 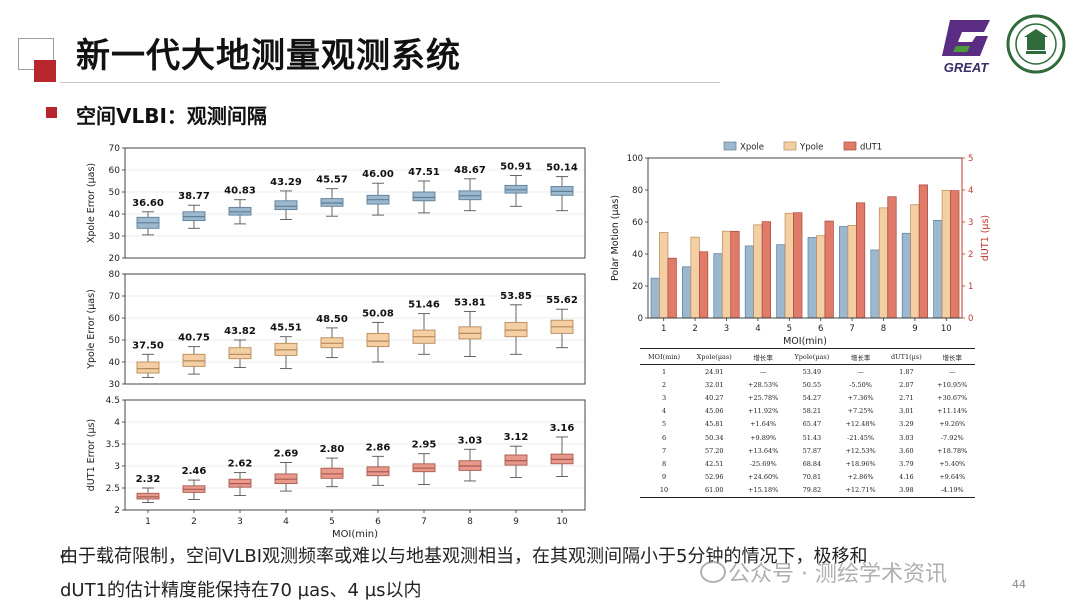 What do you see at coordinates (562, 168) in the screenshot?
I see `value-label: 50.14` at bounding box center [562, 168].